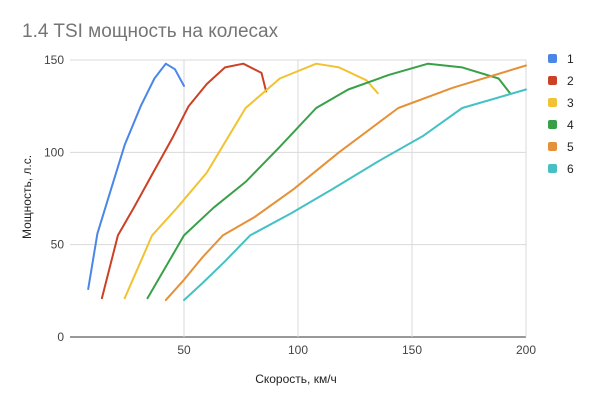 The width and height of the screenshot is (602, 409). Describe the element at coordinates (54, 60) in the screenshot. I see `y-tick-label: 150` at that location.